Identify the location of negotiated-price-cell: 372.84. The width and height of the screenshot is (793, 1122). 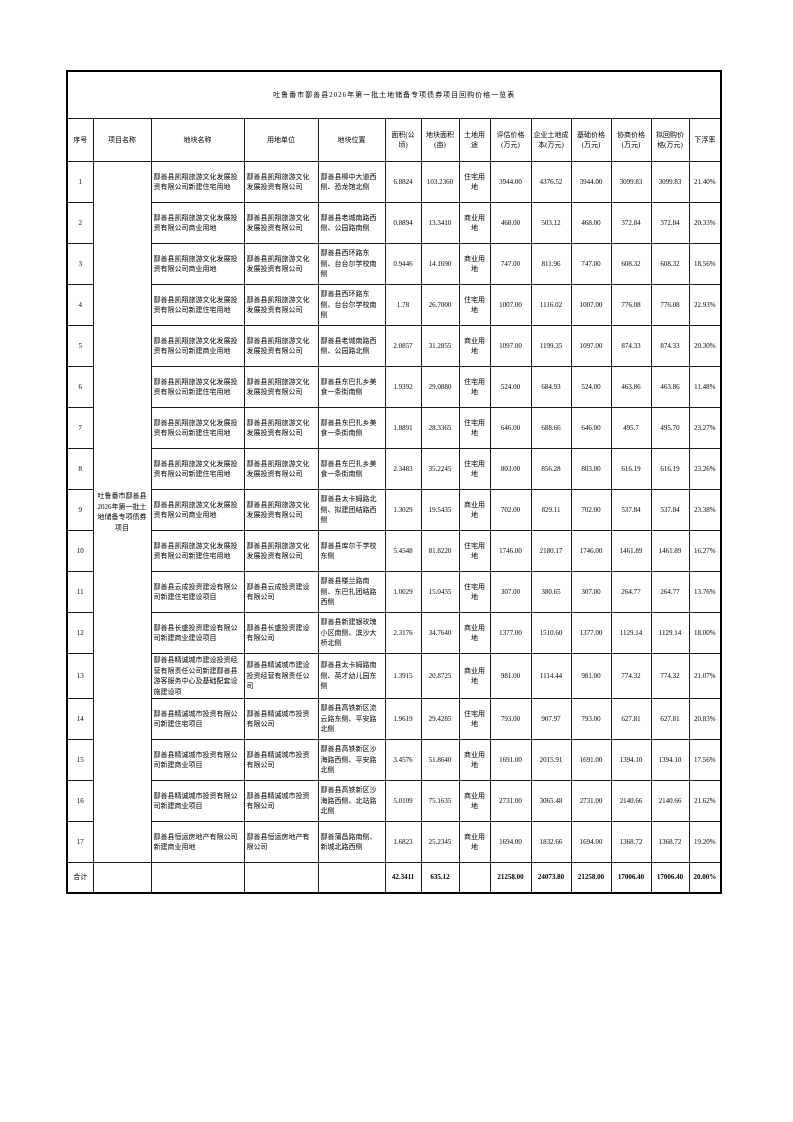
(631, 223).